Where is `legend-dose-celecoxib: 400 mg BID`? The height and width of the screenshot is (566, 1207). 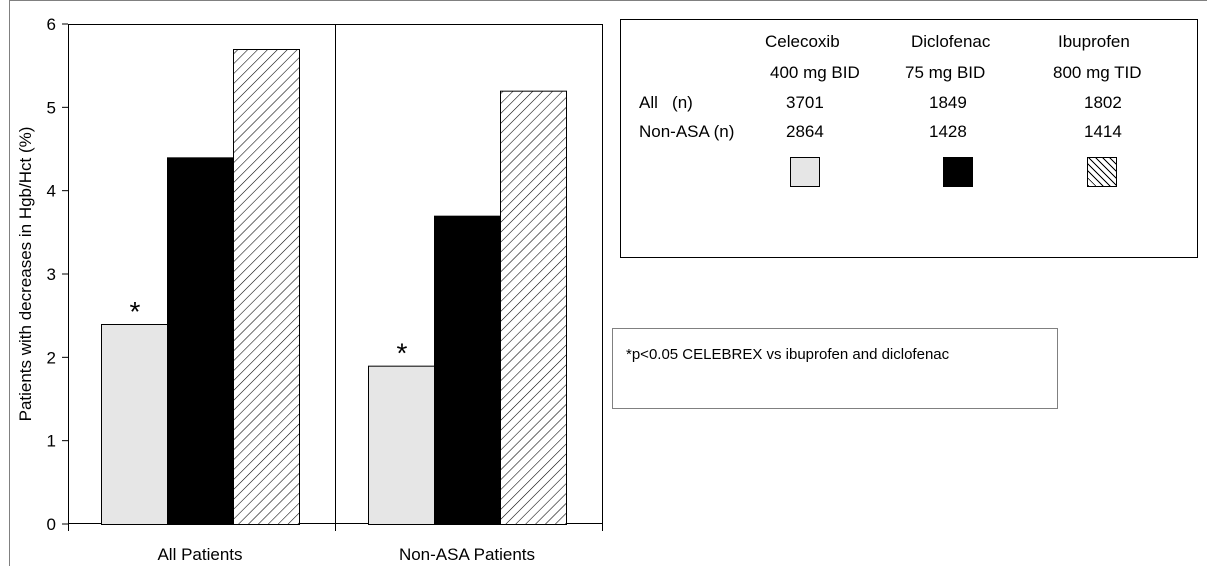
legend-dose-celecoxib: 400 mg BID is located at coordinates (815, 72).